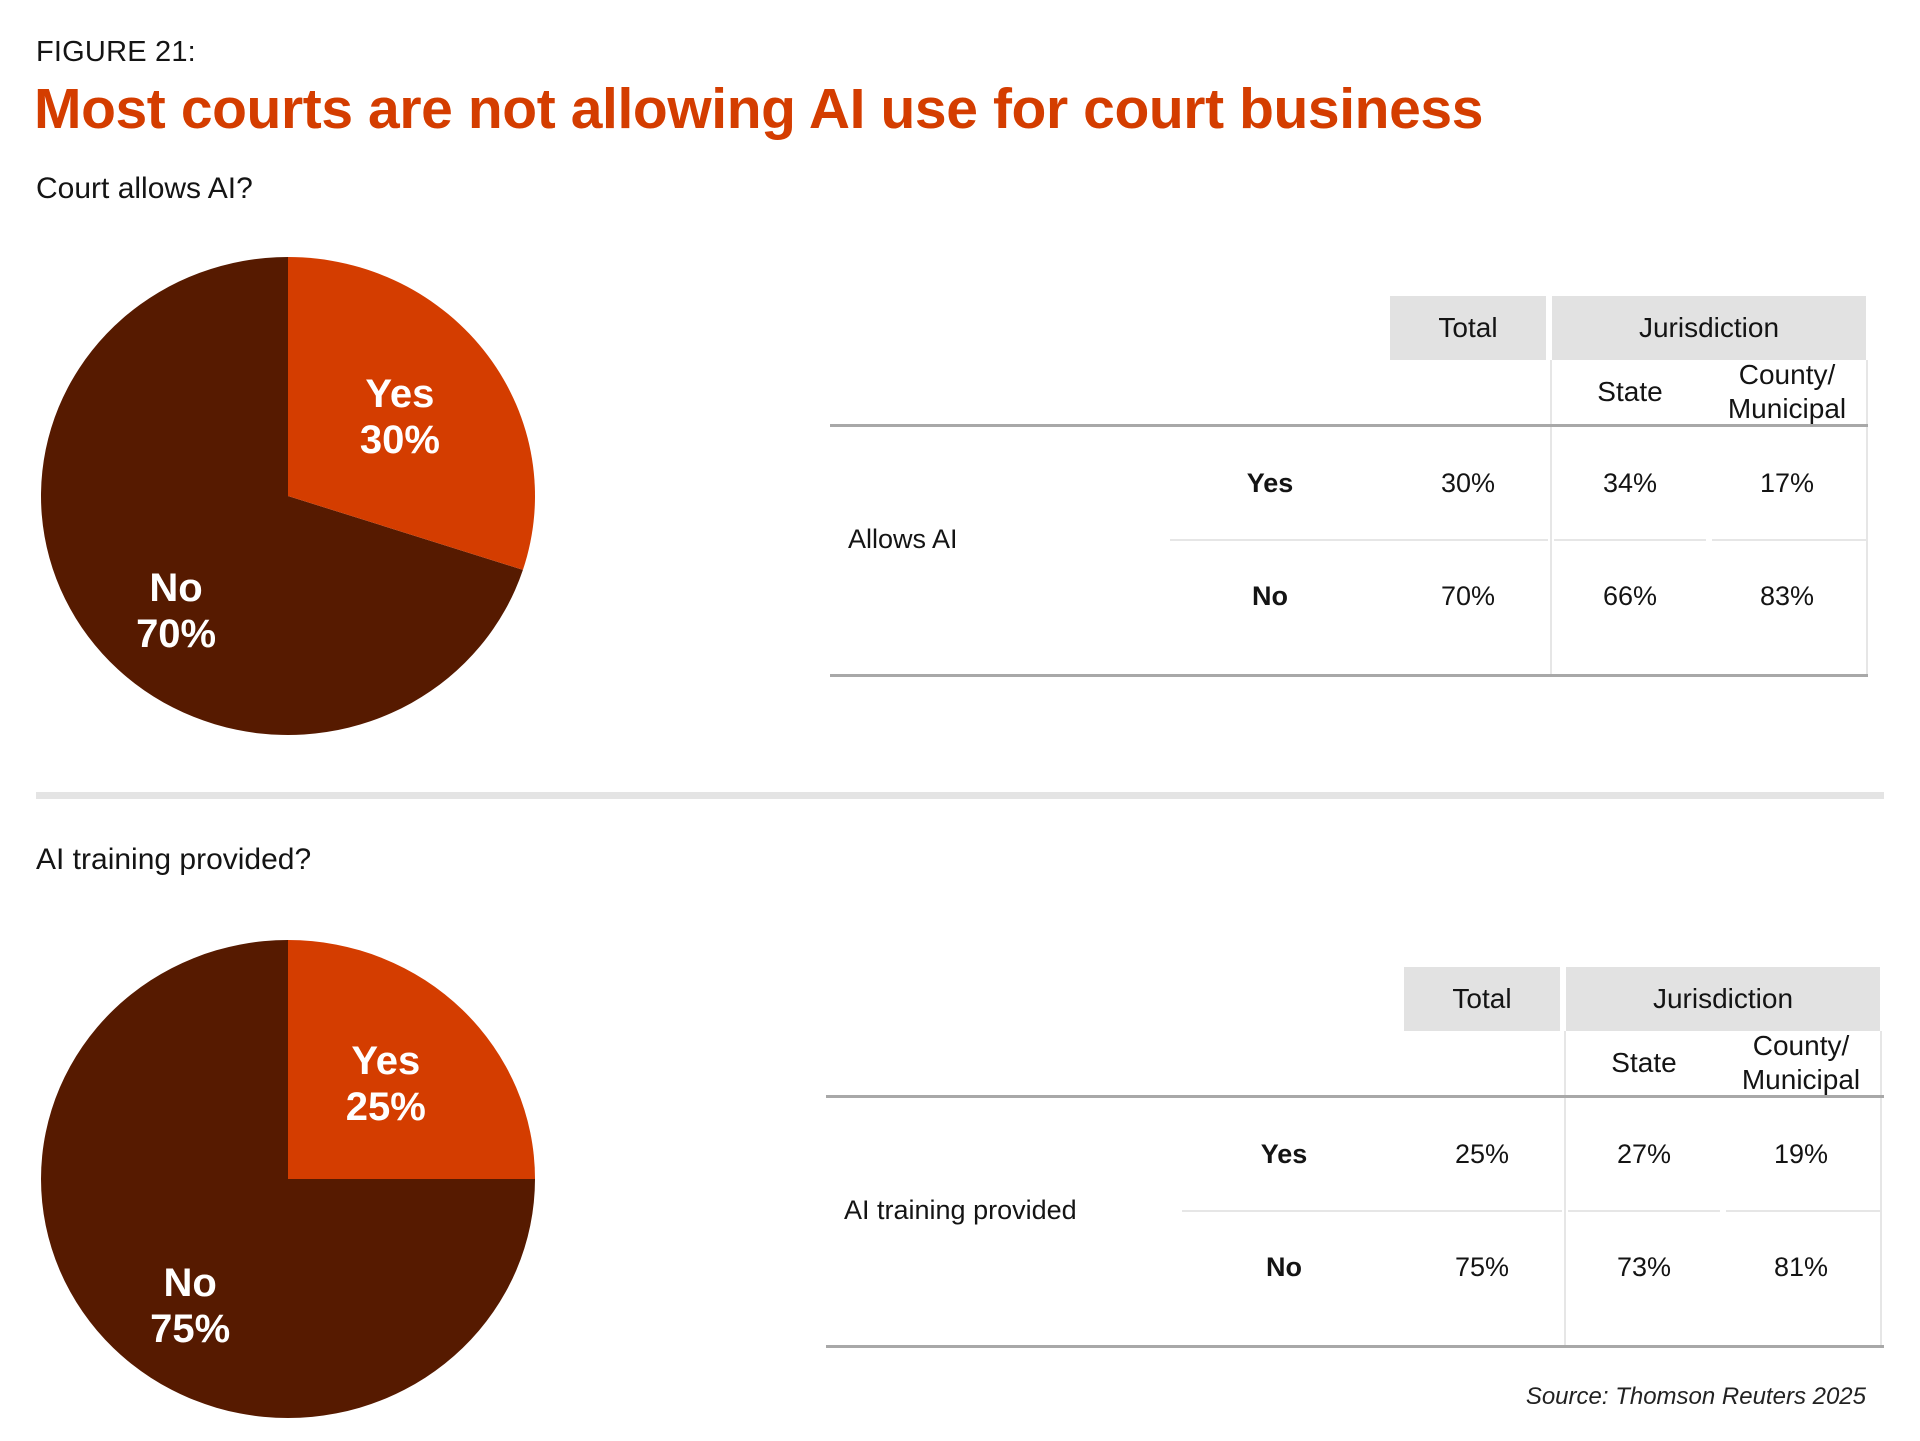 The height and width of the screenshot is (1441, 1920). Describe the element at coordinates (116, 52) in the screenshot. I see `figure-label: FIGURE 21:` at that location.